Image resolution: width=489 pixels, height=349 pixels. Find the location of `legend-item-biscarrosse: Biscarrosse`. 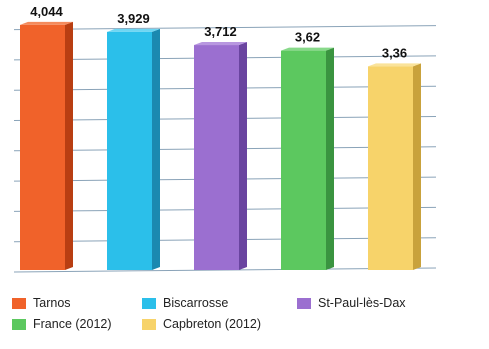

legend-item-biscarrosse: Biscarrosse is located at coordinates (219, 303).